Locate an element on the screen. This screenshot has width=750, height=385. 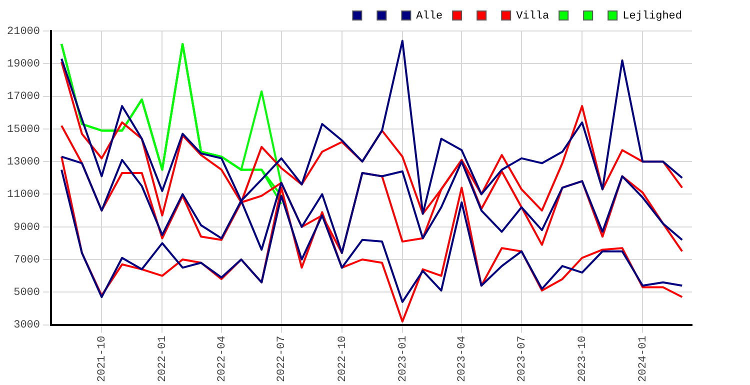
x-tick-label: 2023-04 is located at coordinates (462, 358).